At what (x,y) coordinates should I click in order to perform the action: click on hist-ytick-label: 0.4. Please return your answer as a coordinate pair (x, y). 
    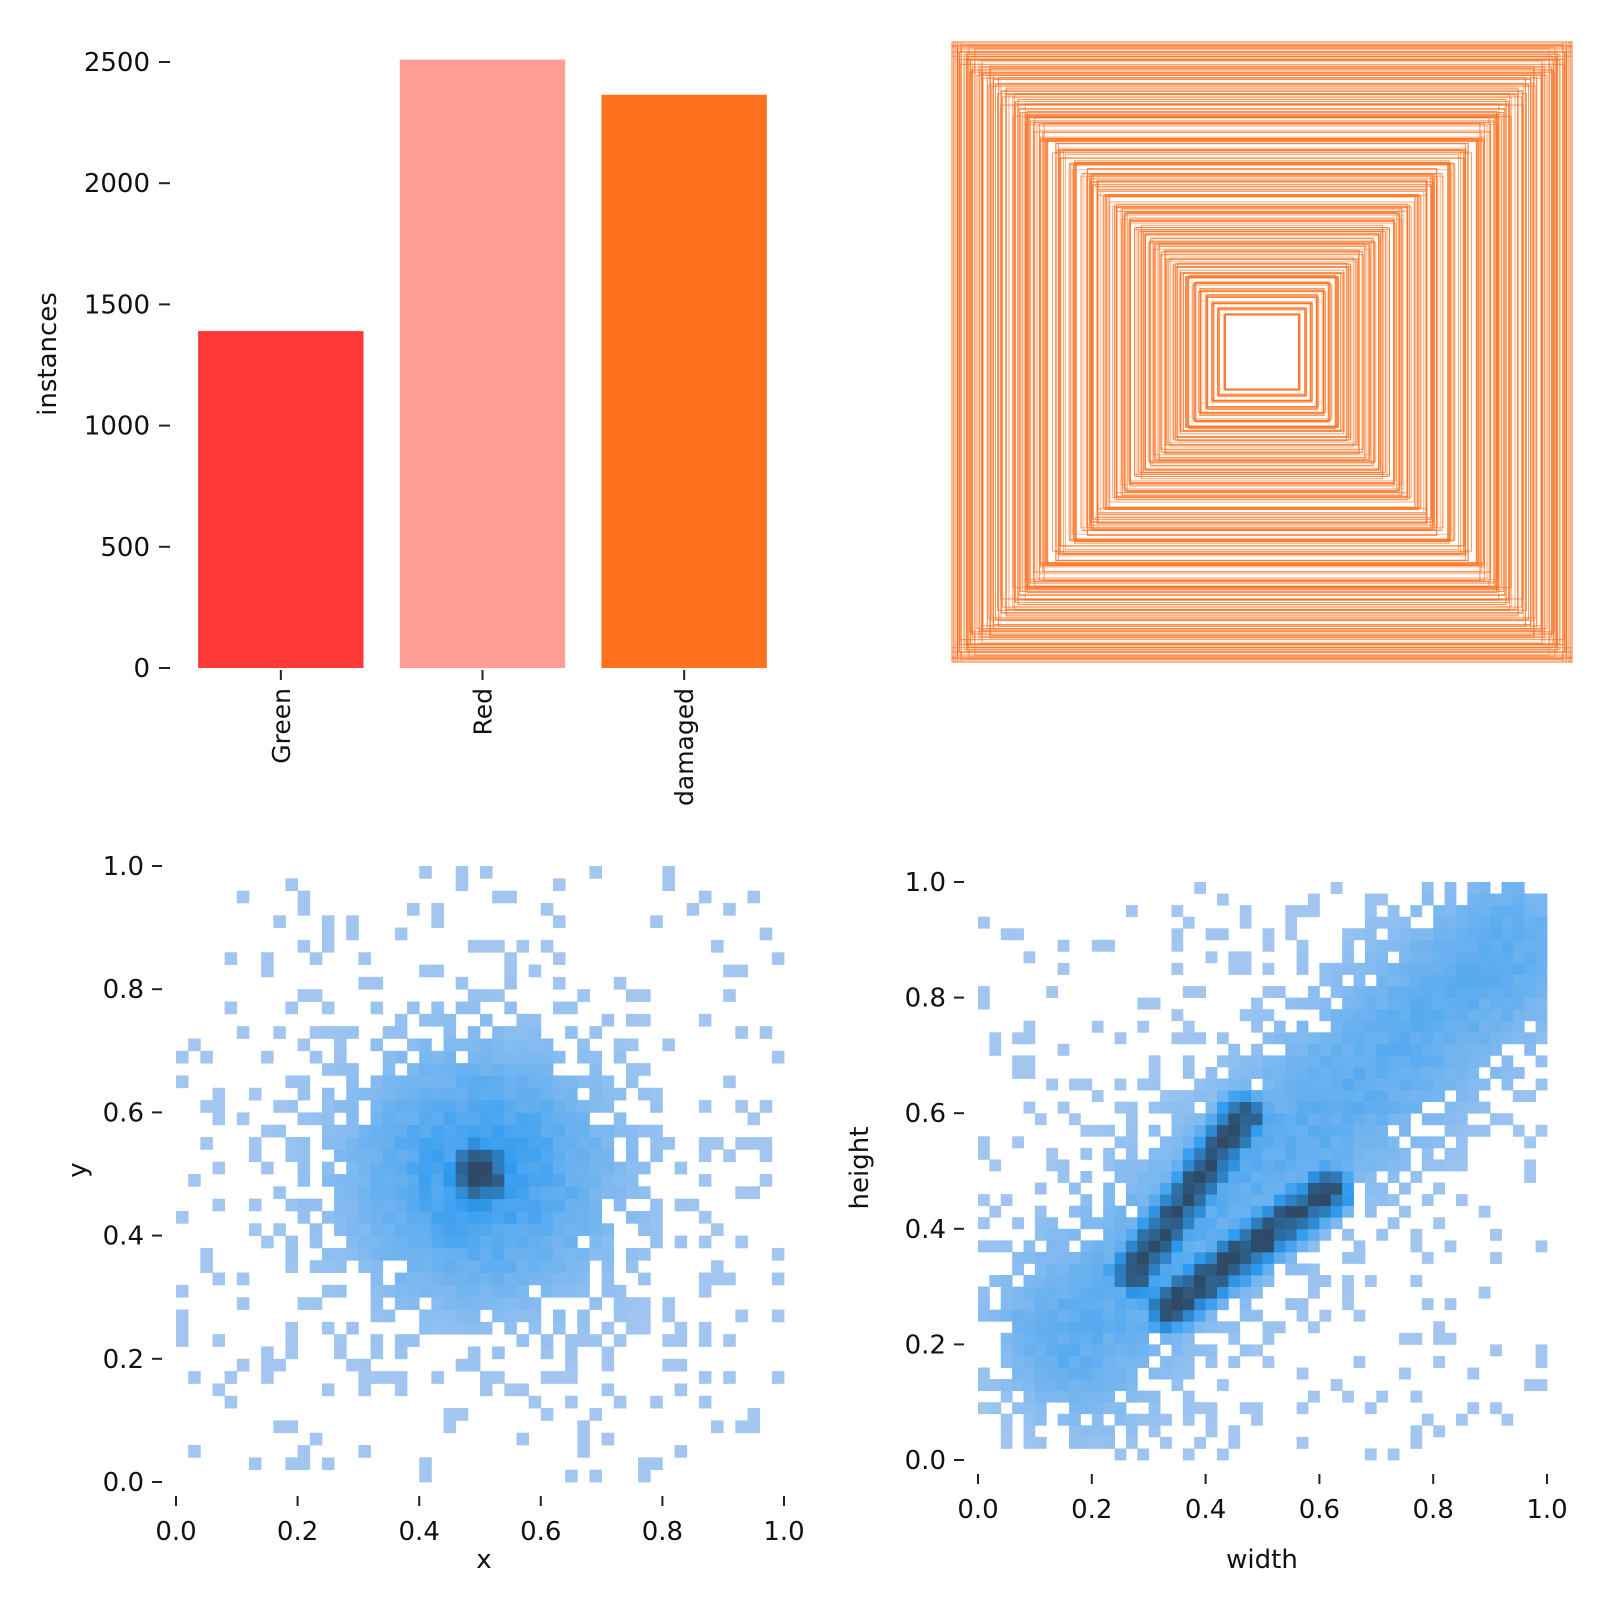
    Looking at the image, I should click on (123, 1237).